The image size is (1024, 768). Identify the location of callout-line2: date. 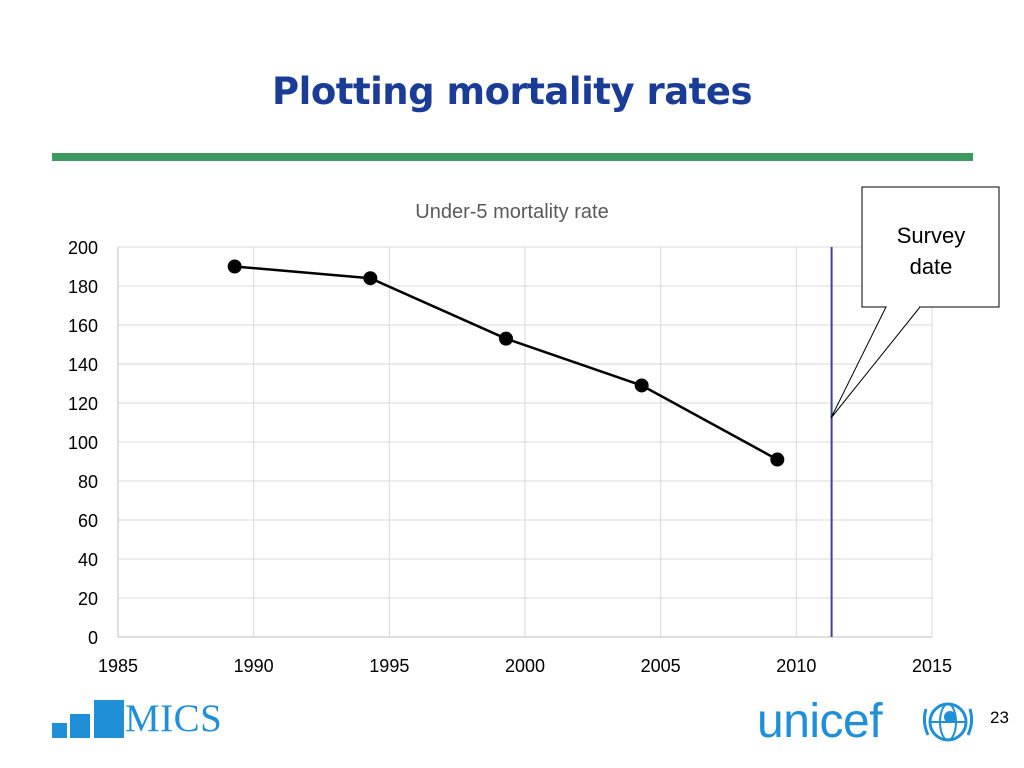
(931, 266).